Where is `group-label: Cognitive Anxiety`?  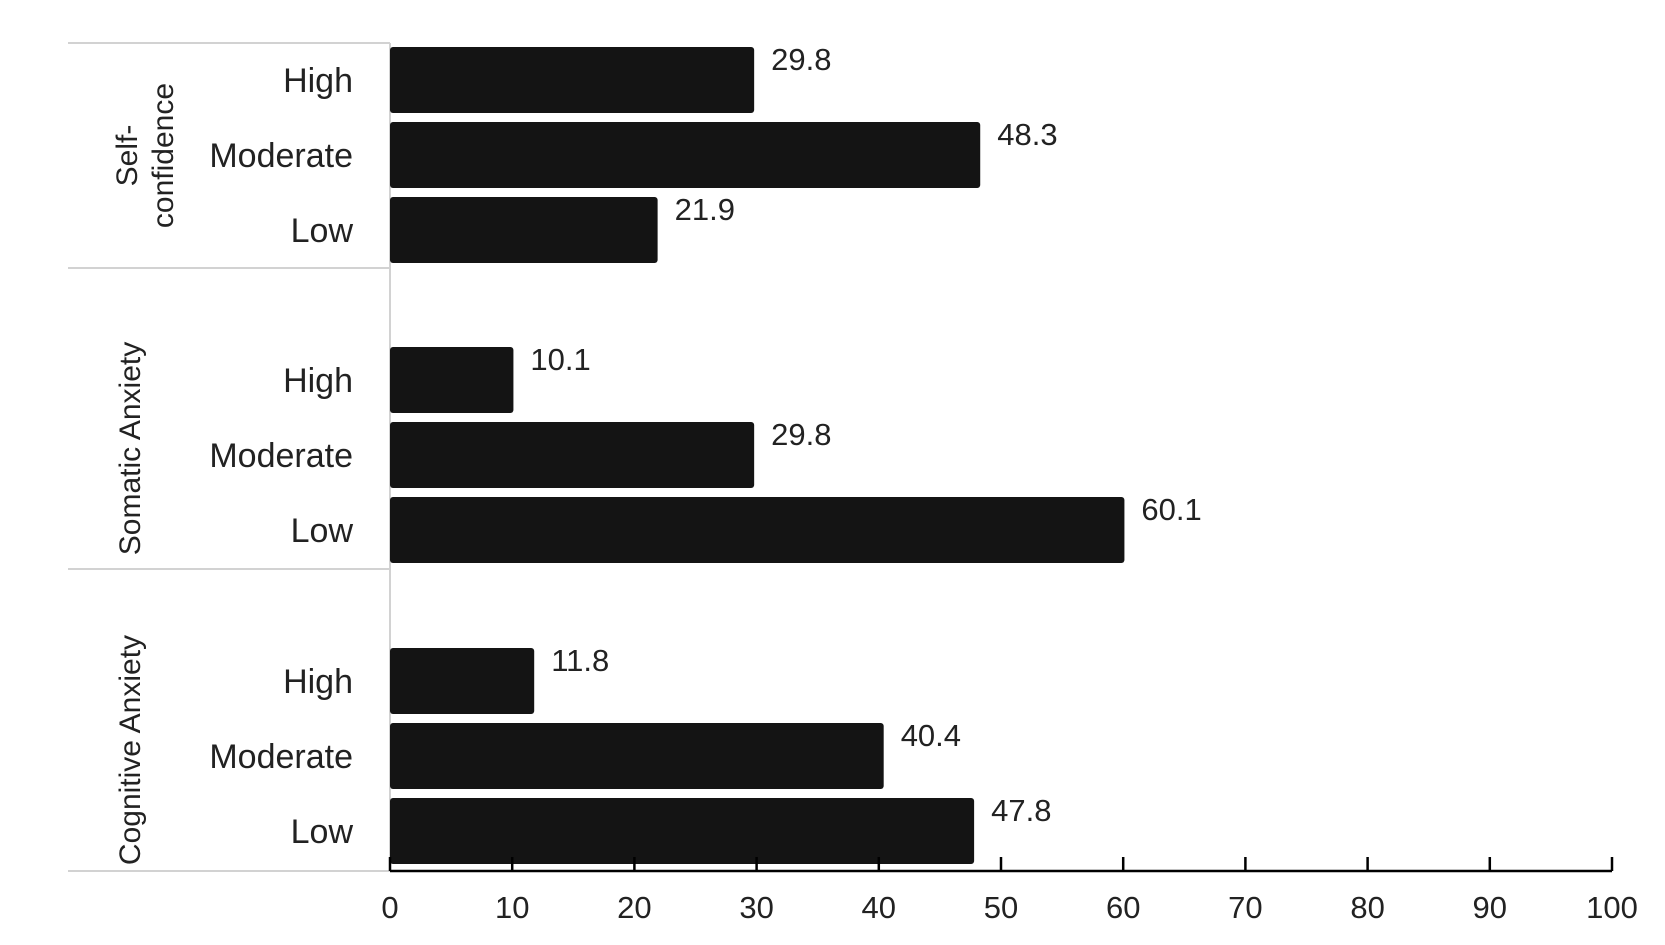
group-label: Cognitive Anxiety is located at coordinates (130, 750).